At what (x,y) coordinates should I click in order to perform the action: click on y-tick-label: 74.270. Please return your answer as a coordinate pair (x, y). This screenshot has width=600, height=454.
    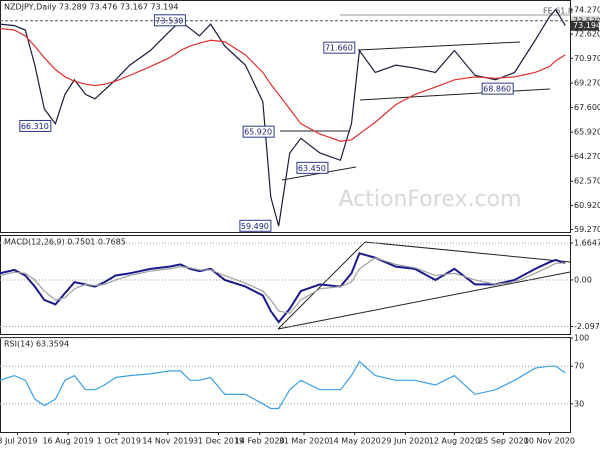
    Looking at the image, I should click on (587, 9).